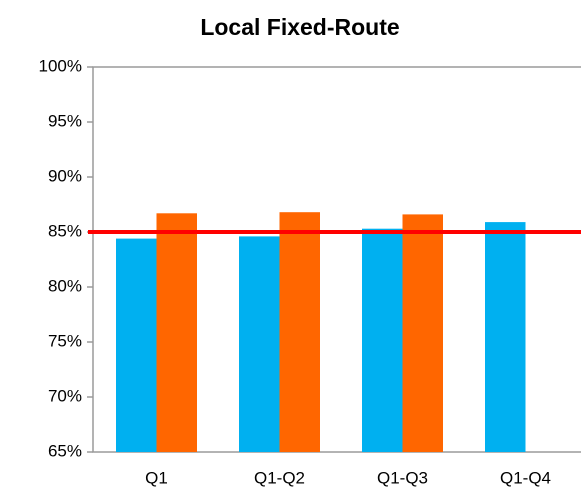 Image resolution: width=581 pixels, height=496 pixels. What do you see at coordinates (525, 477) in the screenshot?
I see `x-tick-label: Q1-Q4` at bounding box center [525, 477].